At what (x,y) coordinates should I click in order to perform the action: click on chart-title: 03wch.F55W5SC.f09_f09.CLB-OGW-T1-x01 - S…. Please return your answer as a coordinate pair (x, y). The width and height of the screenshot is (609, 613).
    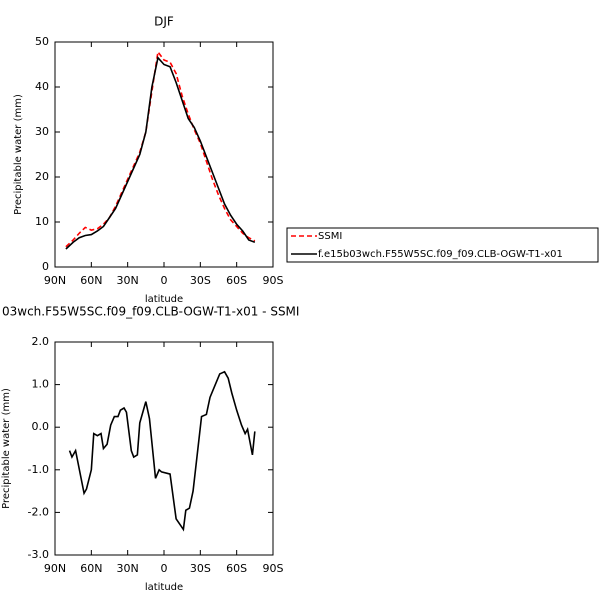
    Looking at the image, I should click on (150, 312).